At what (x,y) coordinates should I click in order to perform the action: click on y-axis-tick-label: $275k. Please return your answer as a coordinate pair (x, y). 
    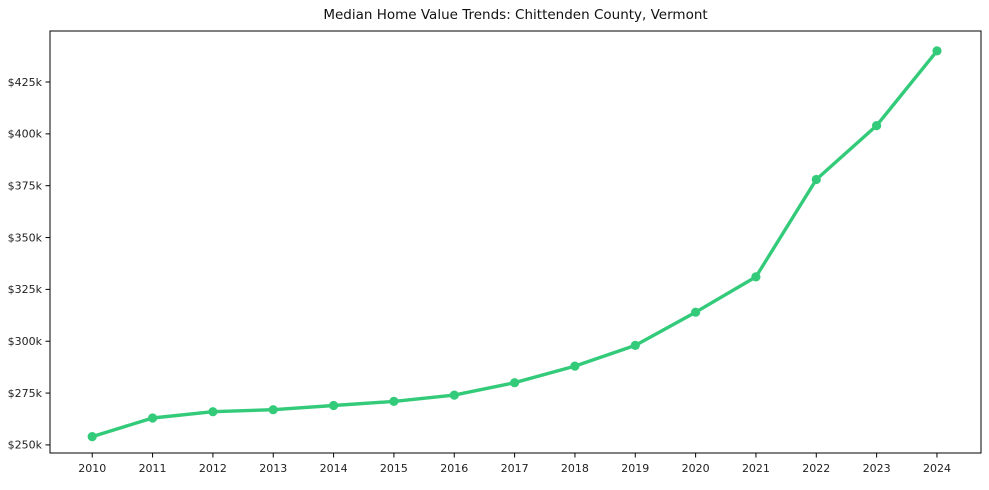
    Looking at the image, I should click on (25, 393).